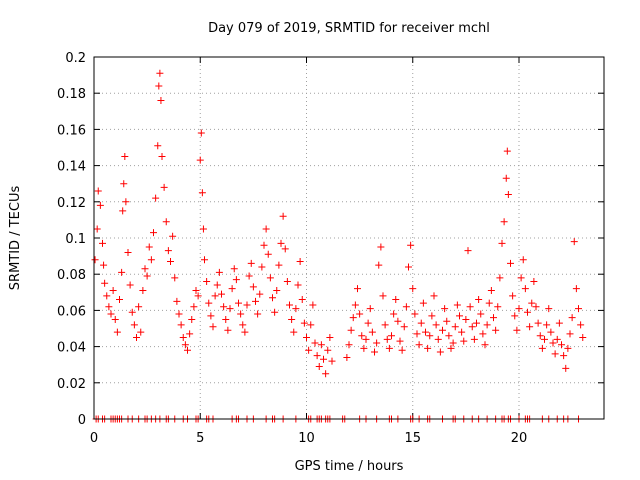 The height and width of the screenshot is (480, 640). I want to click on y-tick-label: 0.12, so click(71, 203).